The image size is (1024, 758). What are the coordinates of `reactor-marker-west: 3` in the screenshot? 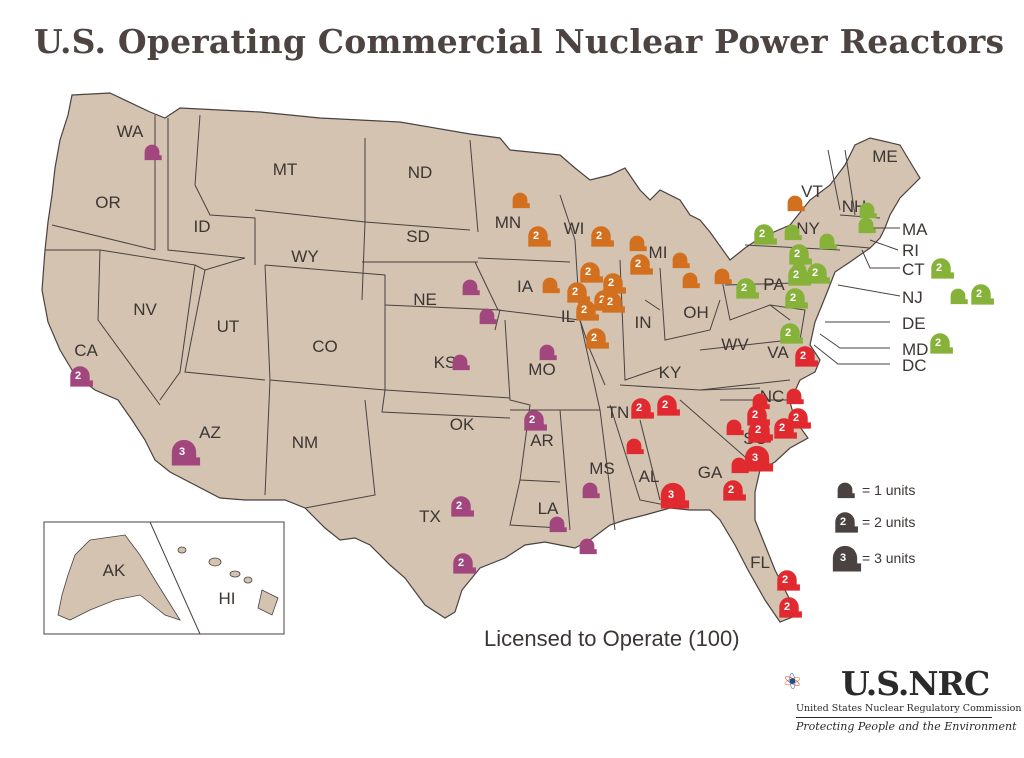 It's located at (186, 452).